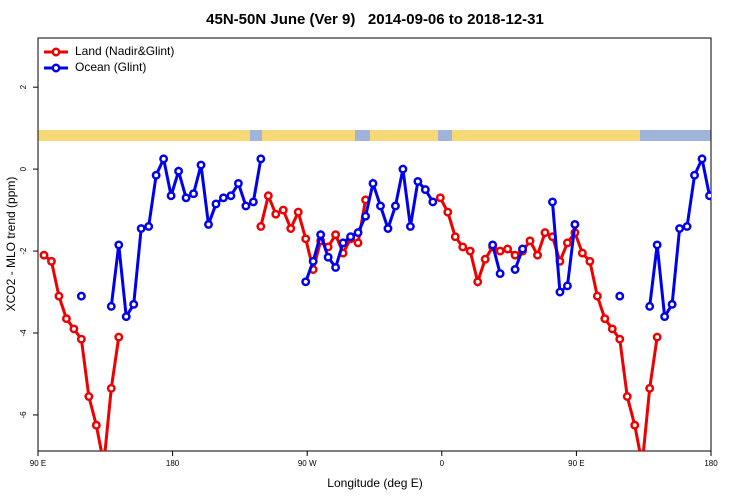  I want to click on x-tick-label: 90 W, so click(307, 463).